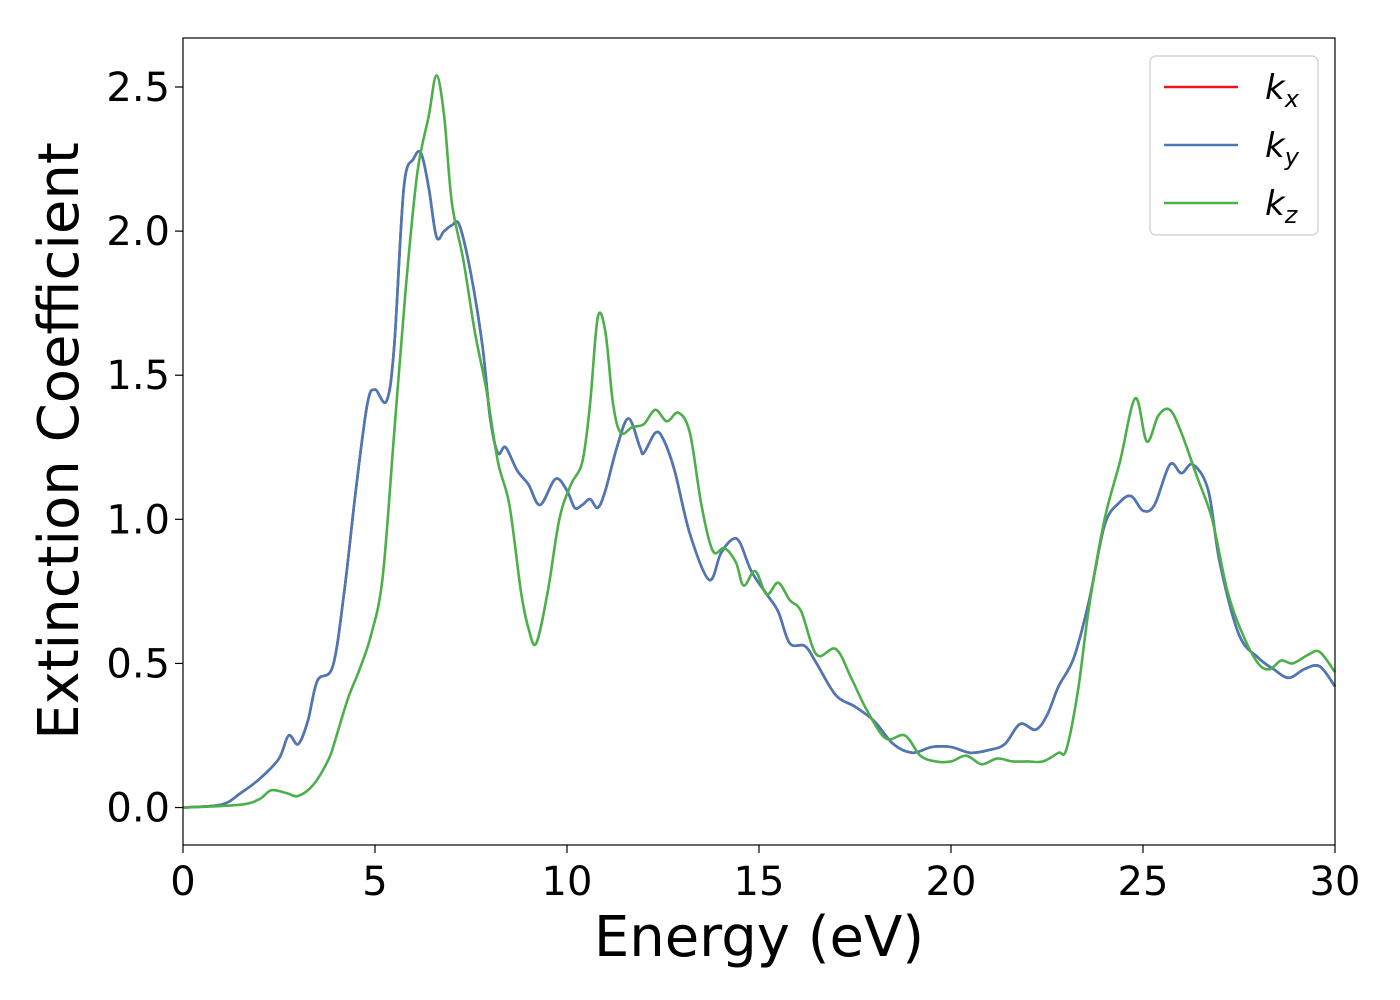 This screenshot has height=1000, width=1400. What do you see at coordinates (138, 376) in the screenshot?
I see `y-tick-label: 1.5` at bounding box center [138, 376].